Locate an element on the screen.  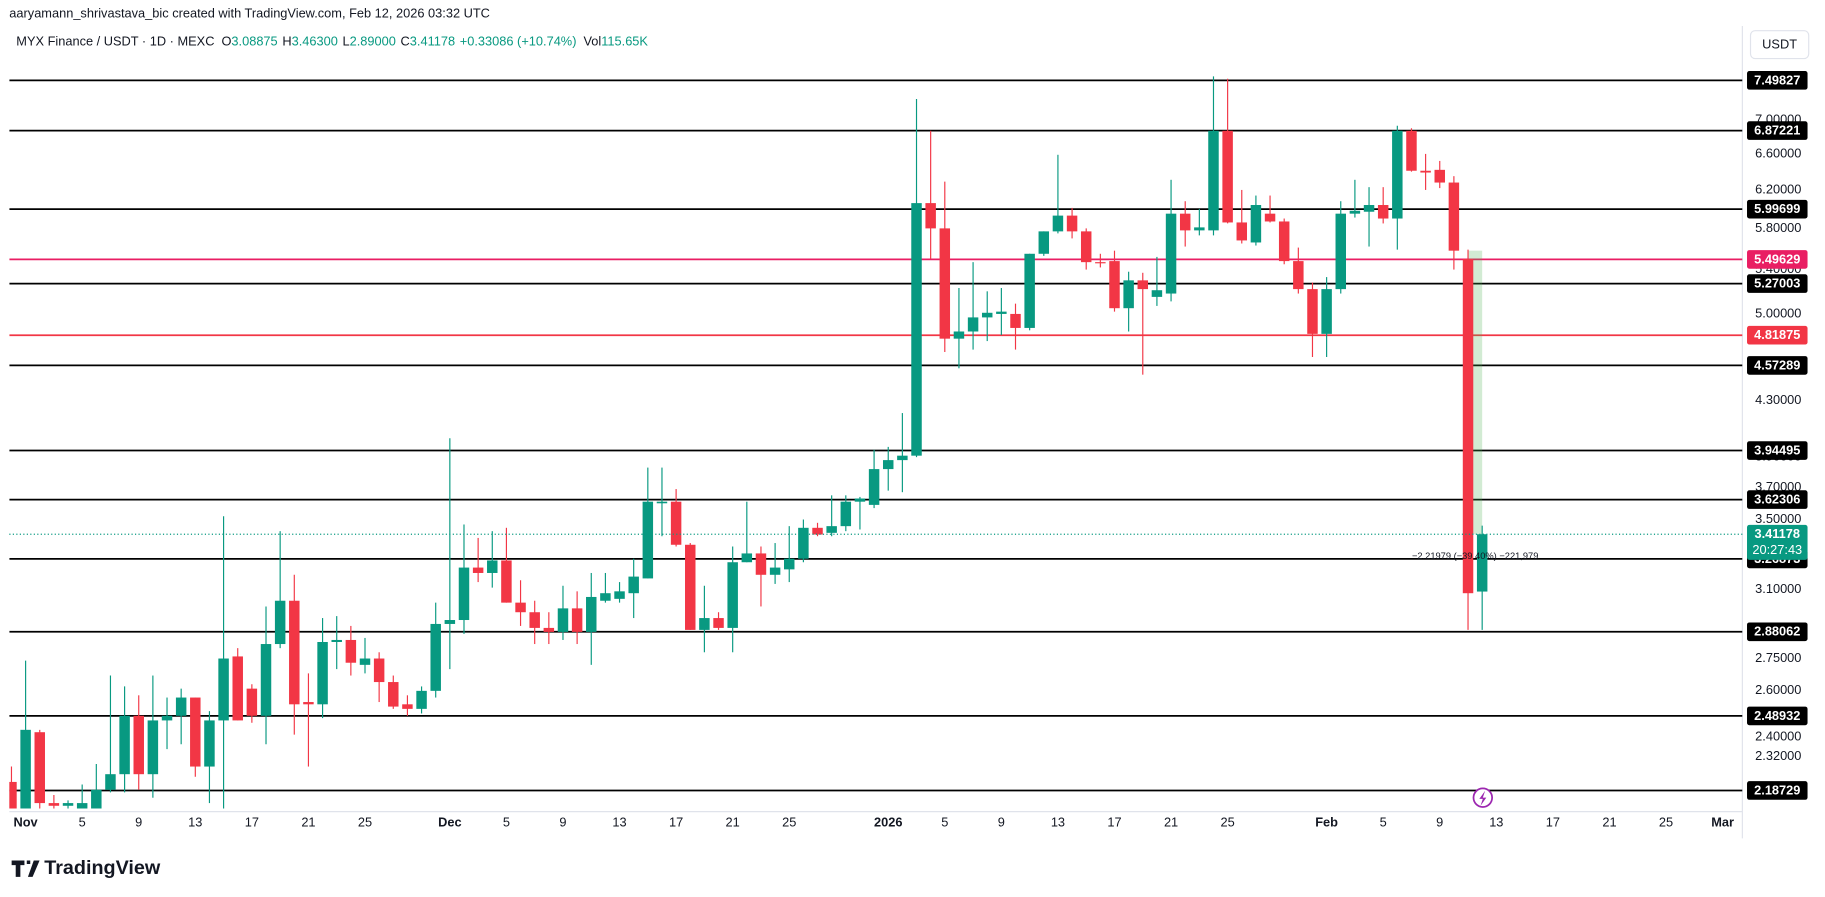
x-tick-label: Nov is located at coordinates (26, 822).